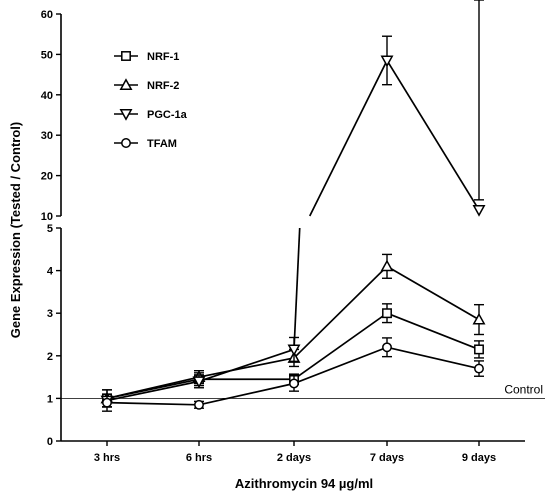 This screenshot has height=496, width=550. What do you see at coordinates (47, 217) in the screenshot?
I see `y-tick-label: 10` at bounding box center [47, 217].